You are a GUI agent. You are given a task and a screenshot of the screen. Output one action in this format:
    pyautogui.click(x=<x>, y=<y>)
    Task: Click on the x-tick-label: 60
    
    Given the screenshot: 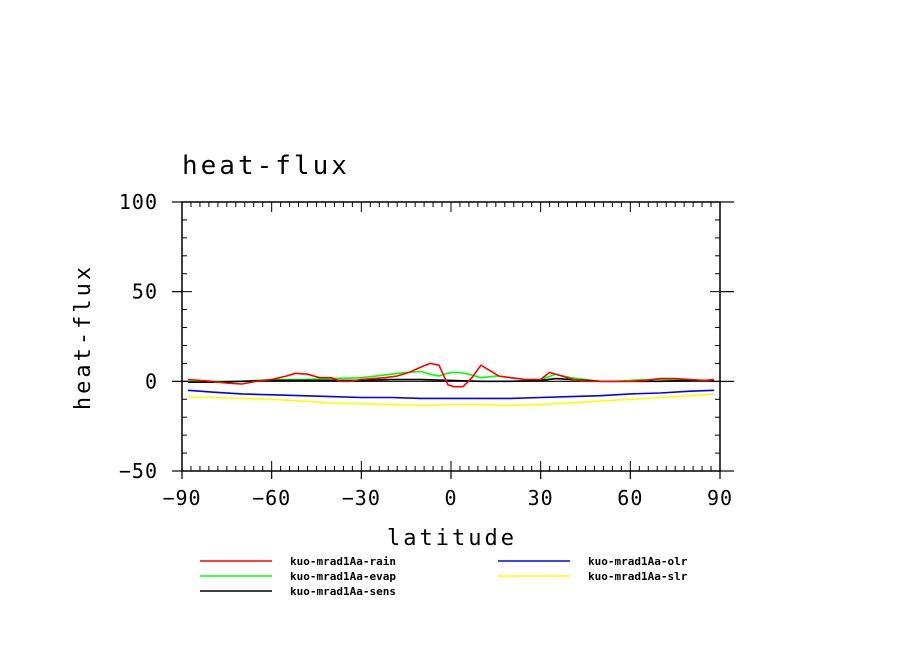 What is the action you would take?
    pyautogui.click(x=630, y=498)
    